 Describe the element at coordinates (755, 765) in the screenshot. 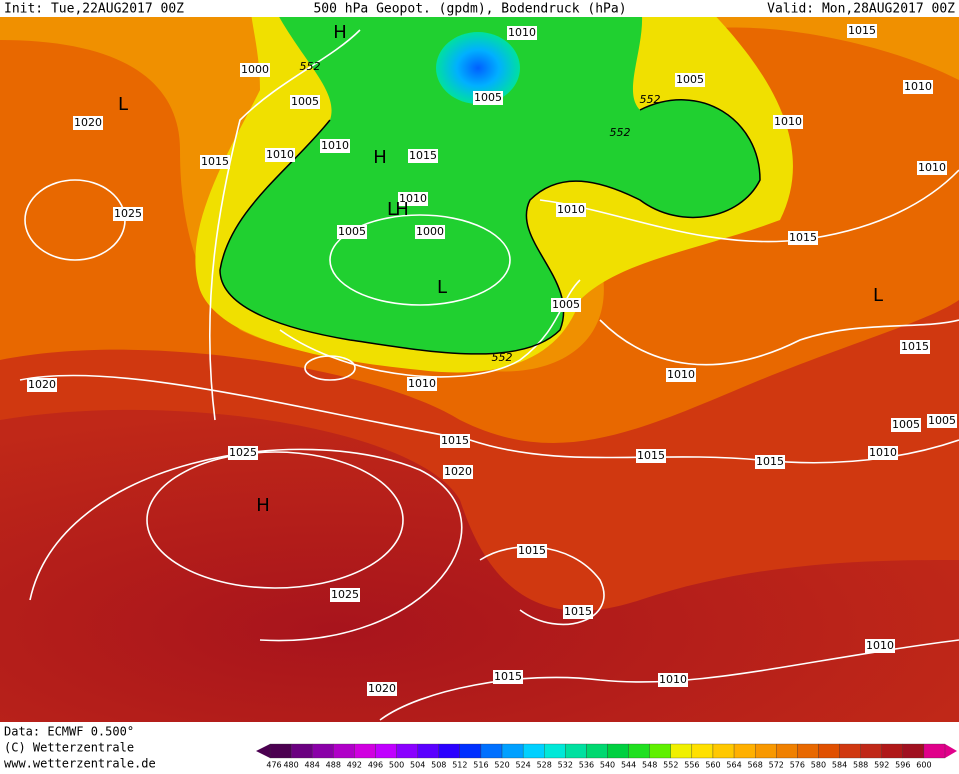

I see `colorbar-label: 568` at that location.